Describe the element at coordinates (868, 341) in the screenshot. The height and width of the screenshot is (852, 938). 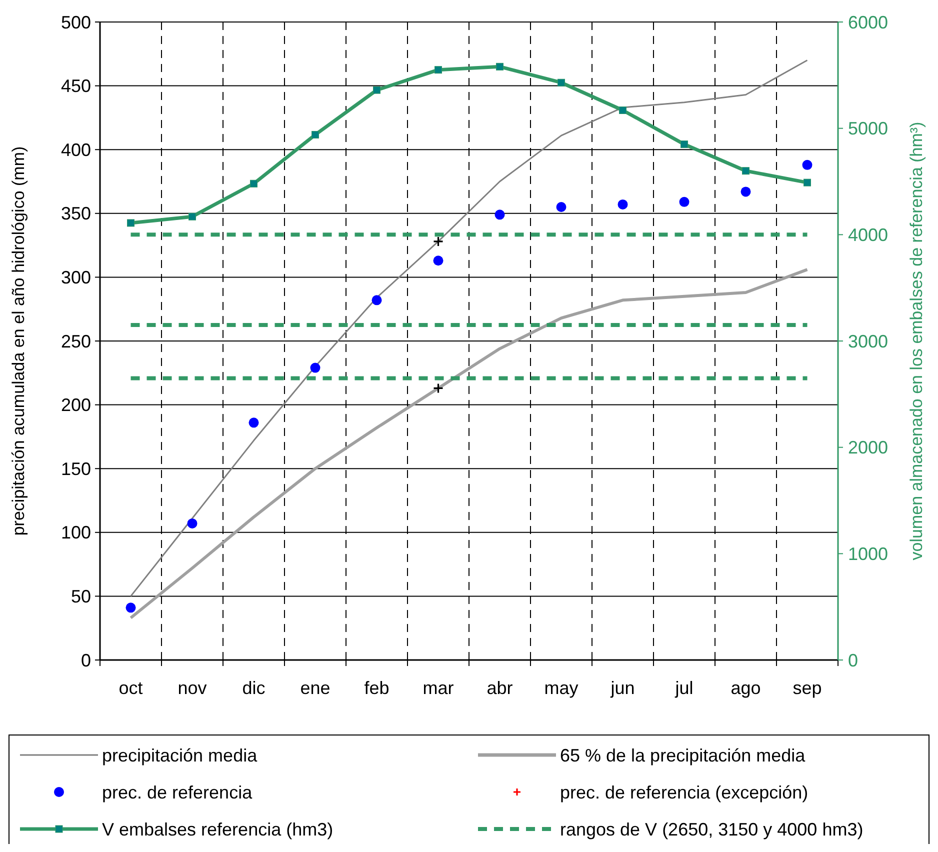
I see `y2-tick-label: 3000` at that location.